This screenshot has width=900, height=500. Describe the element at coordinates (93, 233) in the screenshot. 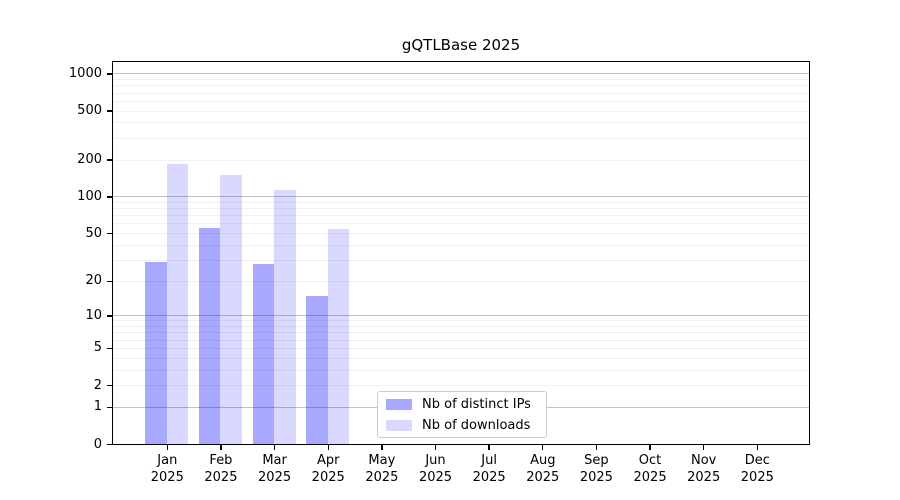

I see `y-tick-label: 50` at that location.